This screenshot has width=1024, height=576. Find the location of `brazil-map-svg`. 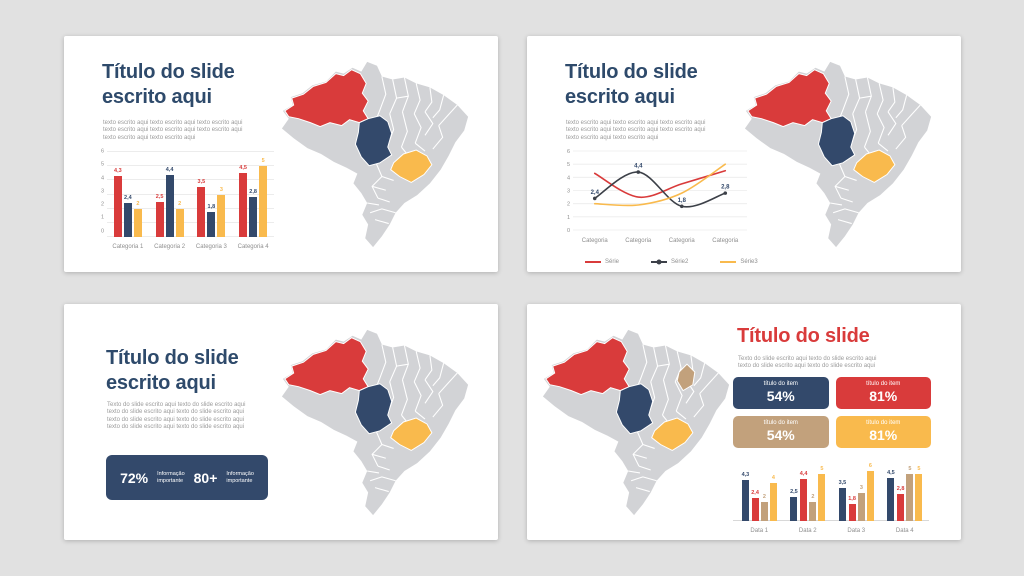

brazil-map-svg is located at coordinates (375, 154).